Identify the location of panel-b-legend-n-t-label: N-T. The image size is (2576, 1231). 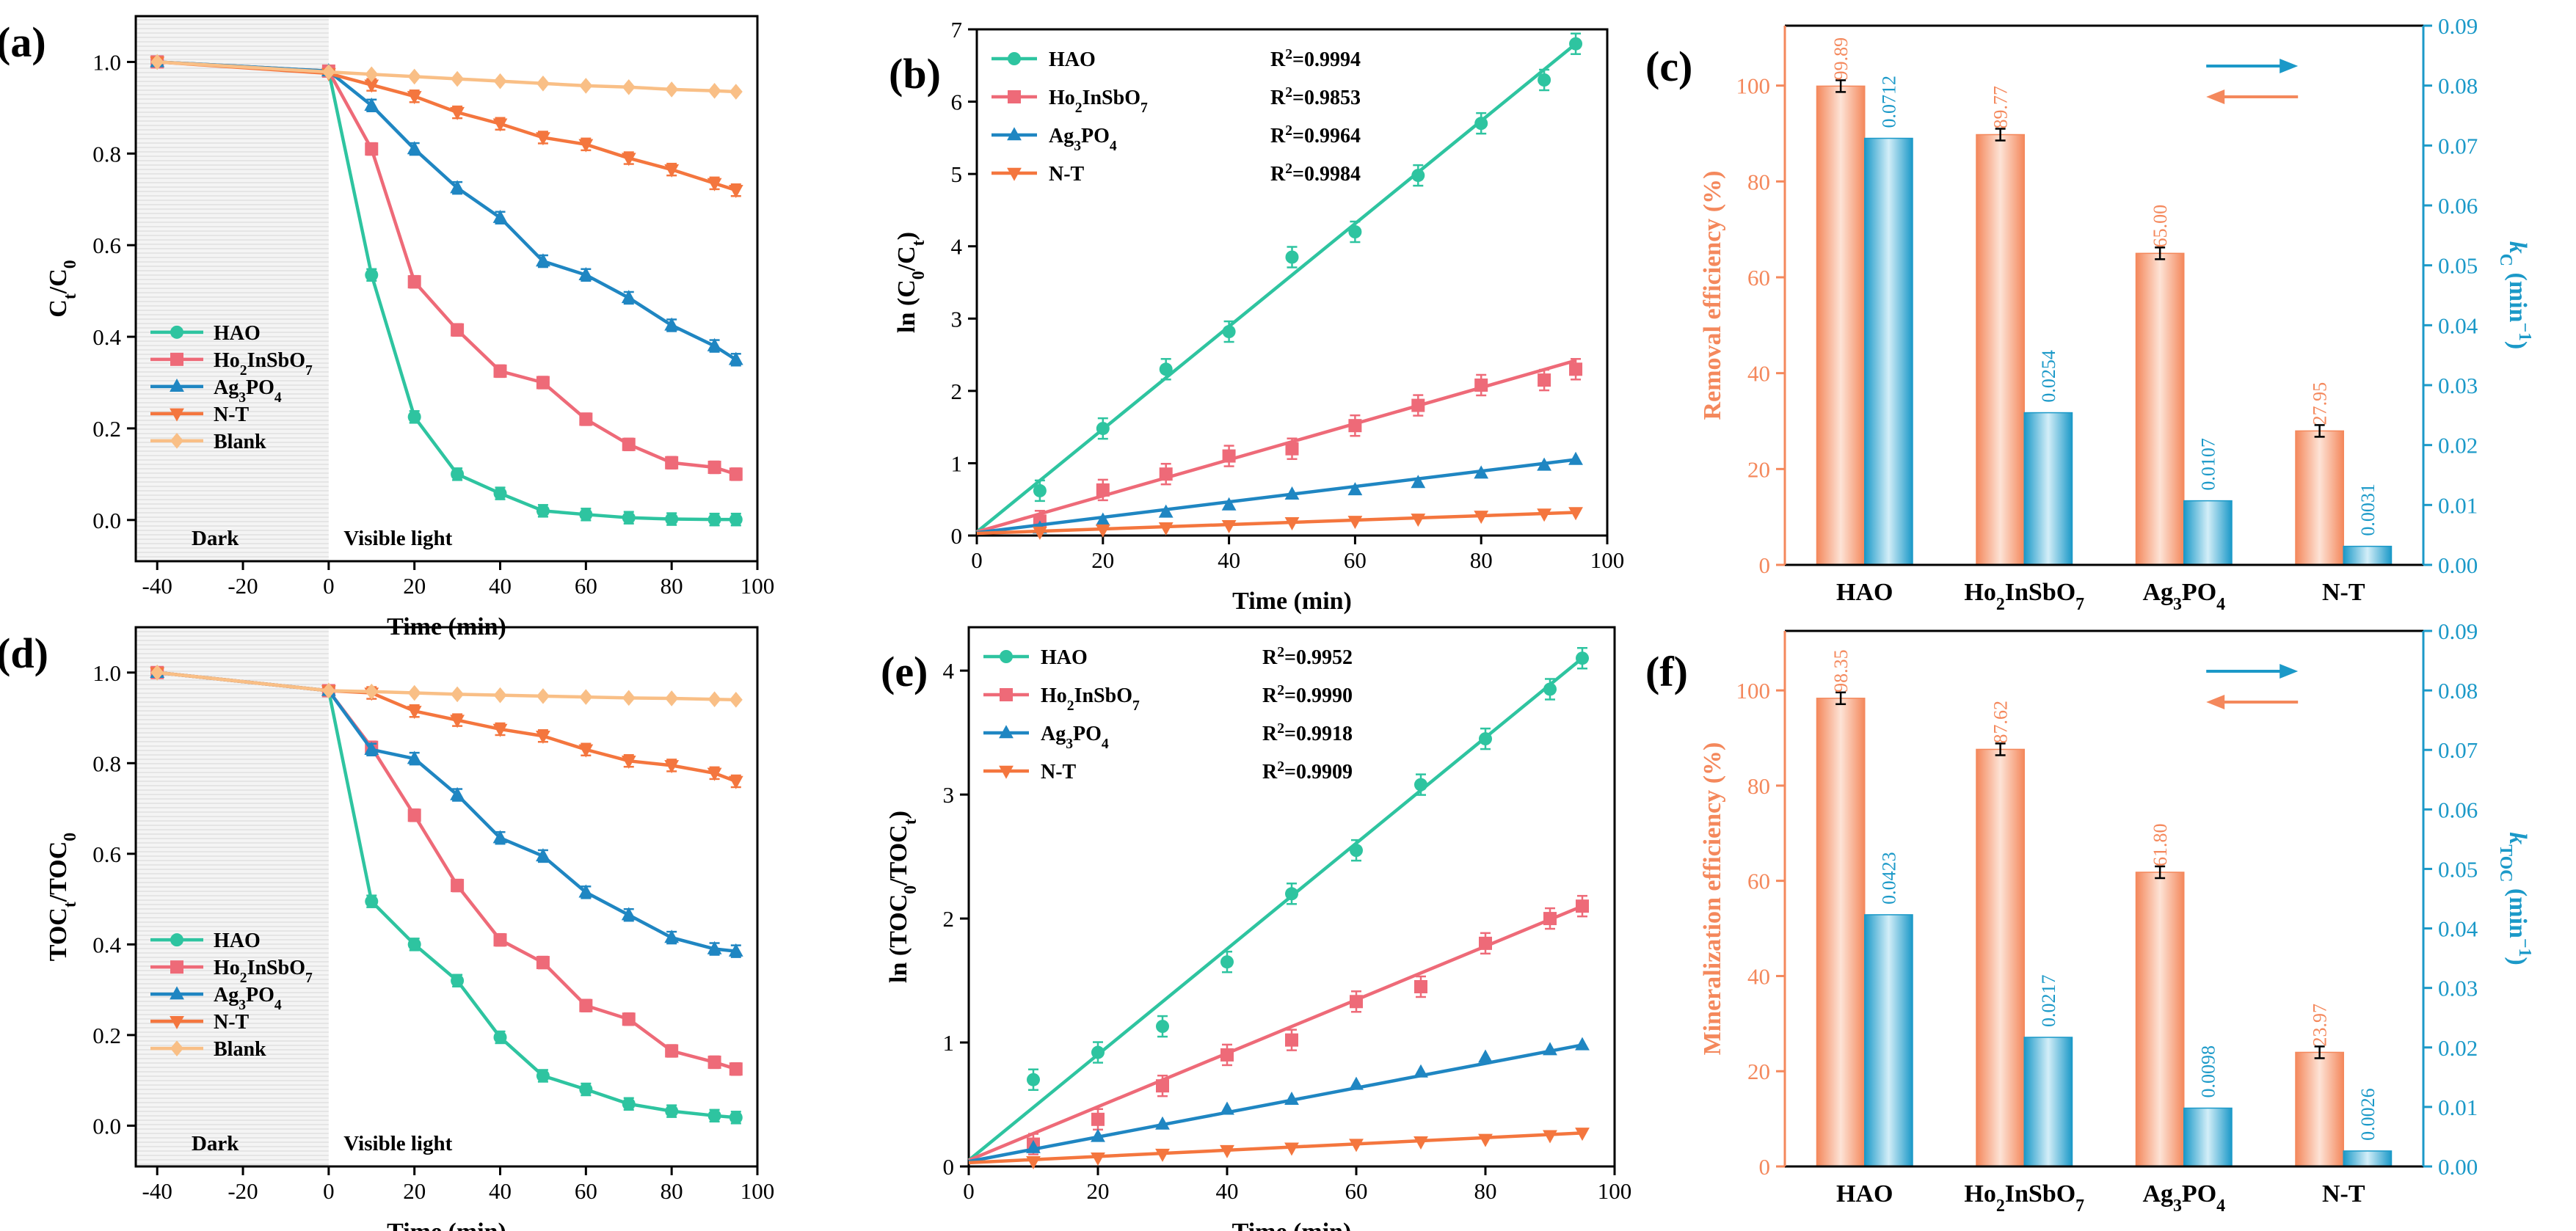
(1067, 174).